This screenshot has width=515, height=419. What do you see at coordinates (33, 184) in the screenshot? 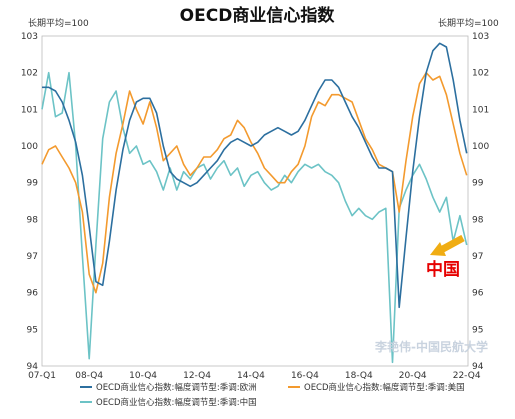
I see `y-tick-label-left: 99` at bounding box center [33, 184].